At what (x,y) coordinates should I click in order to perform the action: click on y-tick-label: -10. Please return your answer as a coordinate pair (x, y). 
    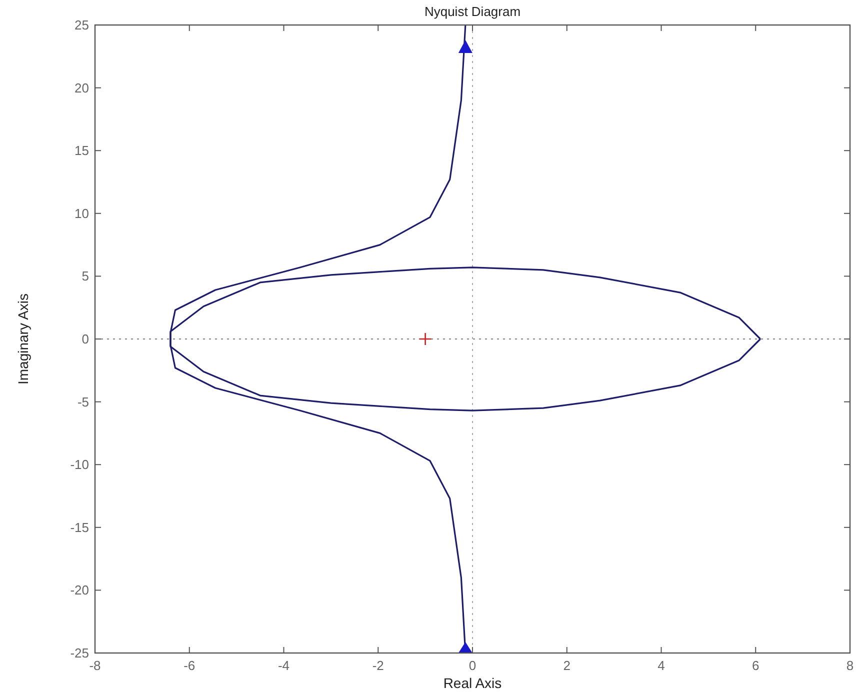
    Looking at the image, I should click on (79, 464).